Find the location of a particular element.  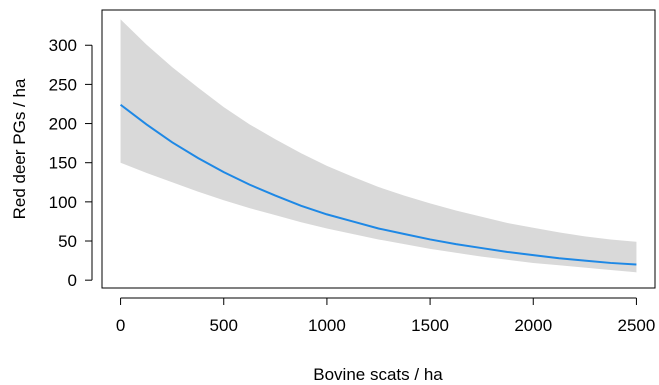

y-tick-label: 0 is located at coordinates (72, 280).